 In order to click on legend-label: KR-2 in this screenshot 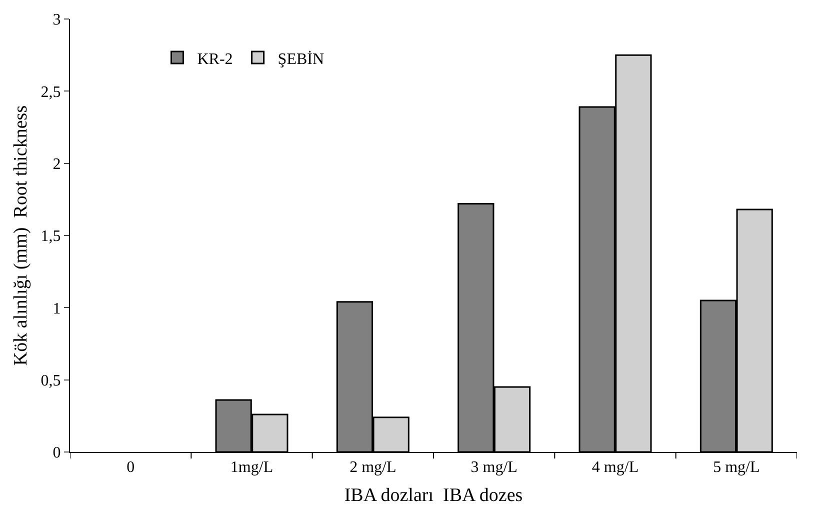, I will do `click(215, 59)`.